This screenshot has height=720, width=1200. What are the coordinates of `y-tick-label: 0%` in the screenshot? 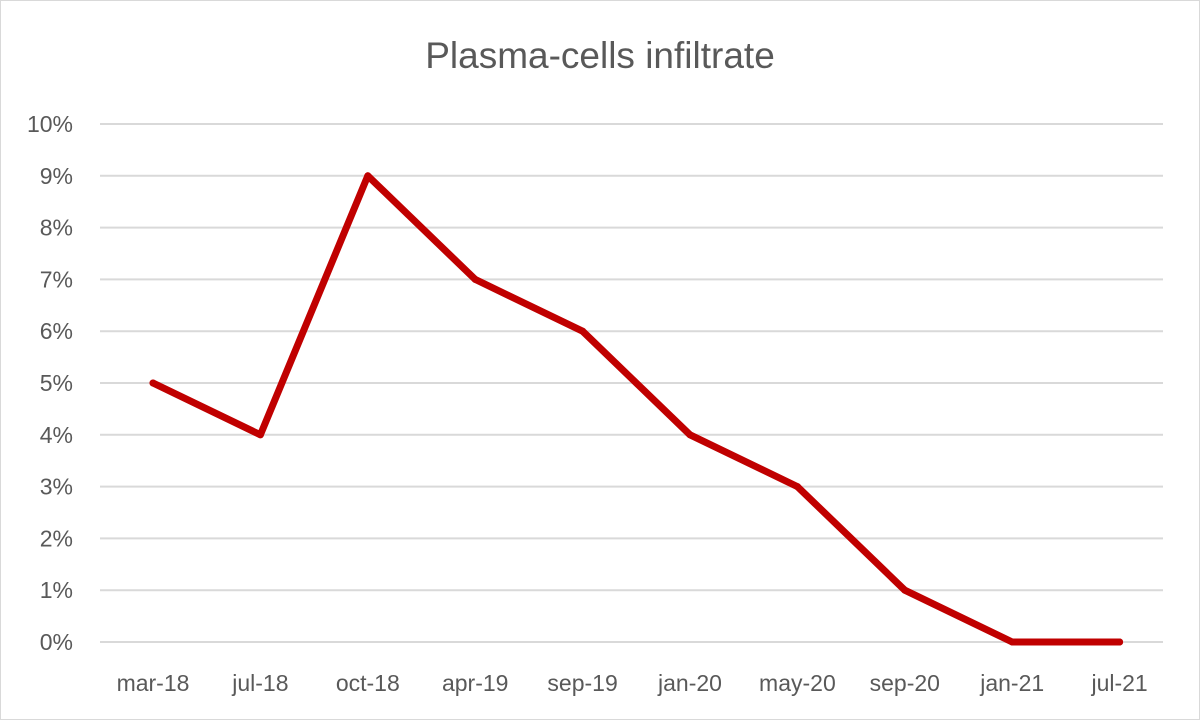 It's located at (56, 642).